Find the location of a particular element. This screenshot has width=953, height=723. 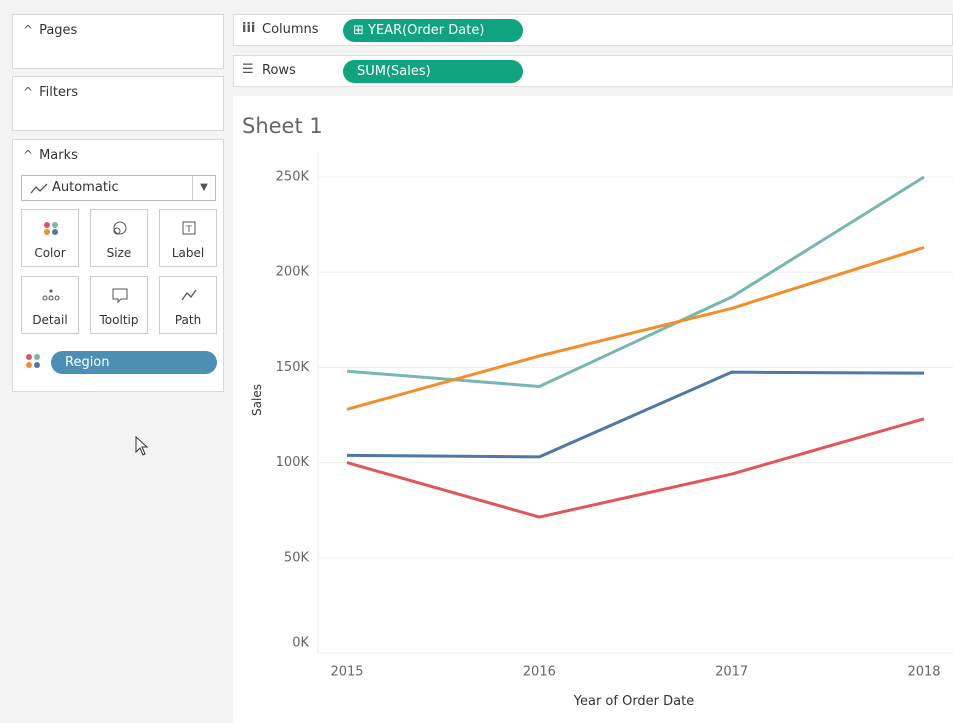

button-label: Detail is located at coordinates (50, 320).